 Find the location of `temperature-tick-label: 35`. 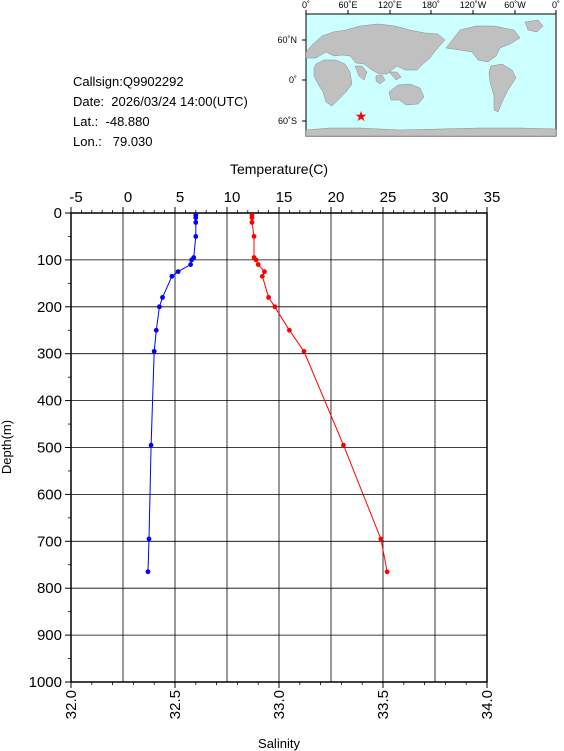

temperature-tick-label: 35 is located at coordinates (492, 197).